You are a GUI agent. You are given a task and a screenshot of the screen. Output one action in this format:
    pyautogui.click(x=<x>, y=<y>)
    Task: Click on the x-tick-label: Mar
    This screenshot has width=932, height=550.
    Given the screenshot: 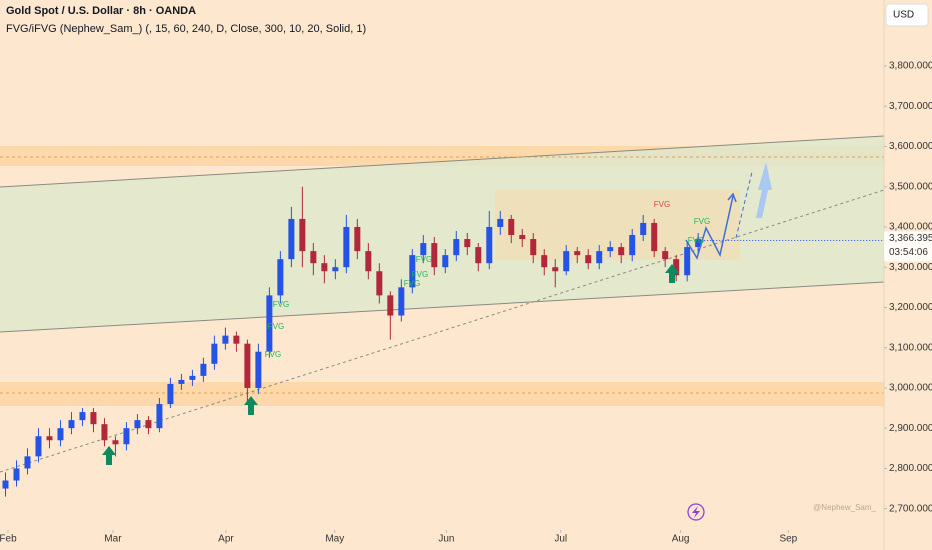 What is the action you would take?
    pyautogui.click(x=113, y=539)
    